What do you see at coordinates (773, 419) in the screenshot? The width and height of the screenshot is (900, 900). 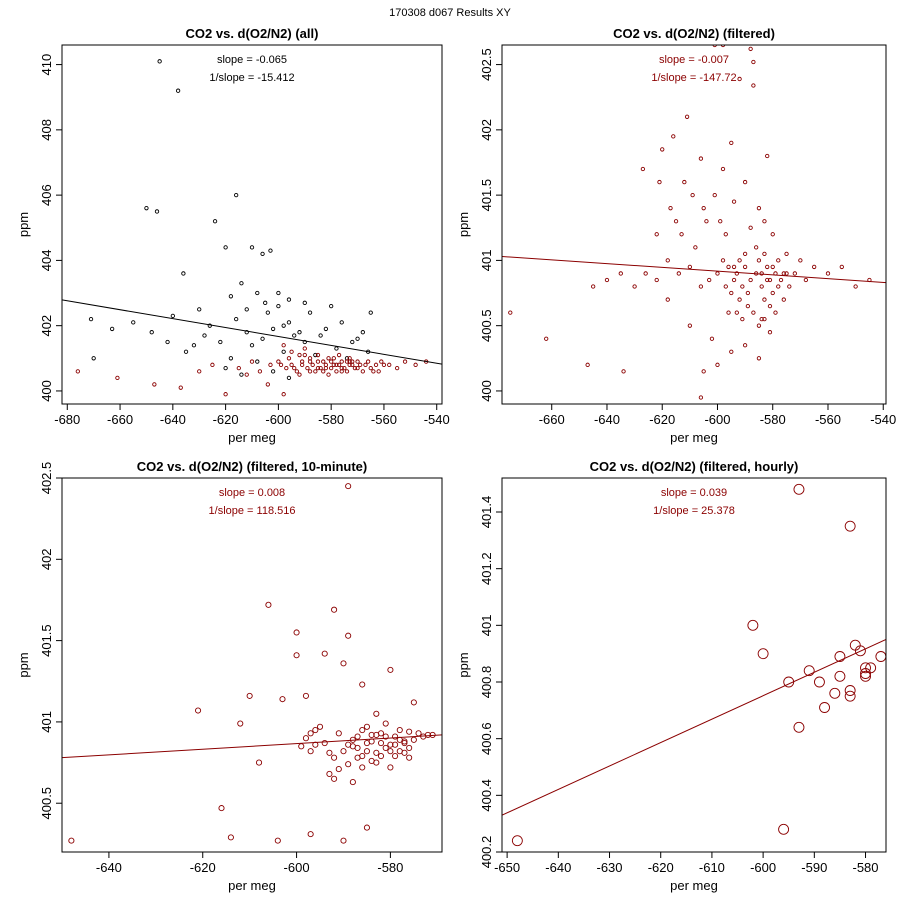 I see `x-tick-label: -580` at bounding box center [773, 419].